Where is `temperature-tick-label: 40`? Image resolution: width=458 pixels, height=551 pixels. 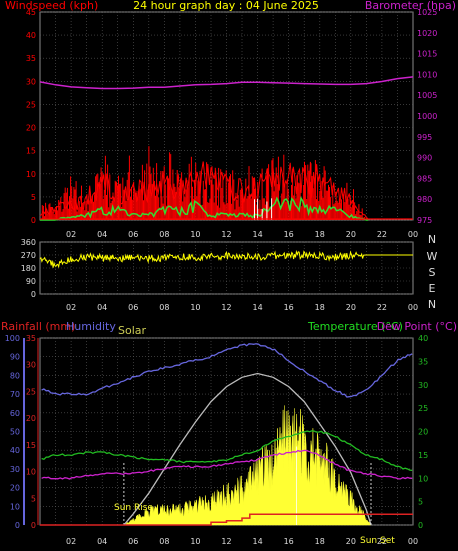 temperature-tick-label: 40 is located at coordinates (423, 338).